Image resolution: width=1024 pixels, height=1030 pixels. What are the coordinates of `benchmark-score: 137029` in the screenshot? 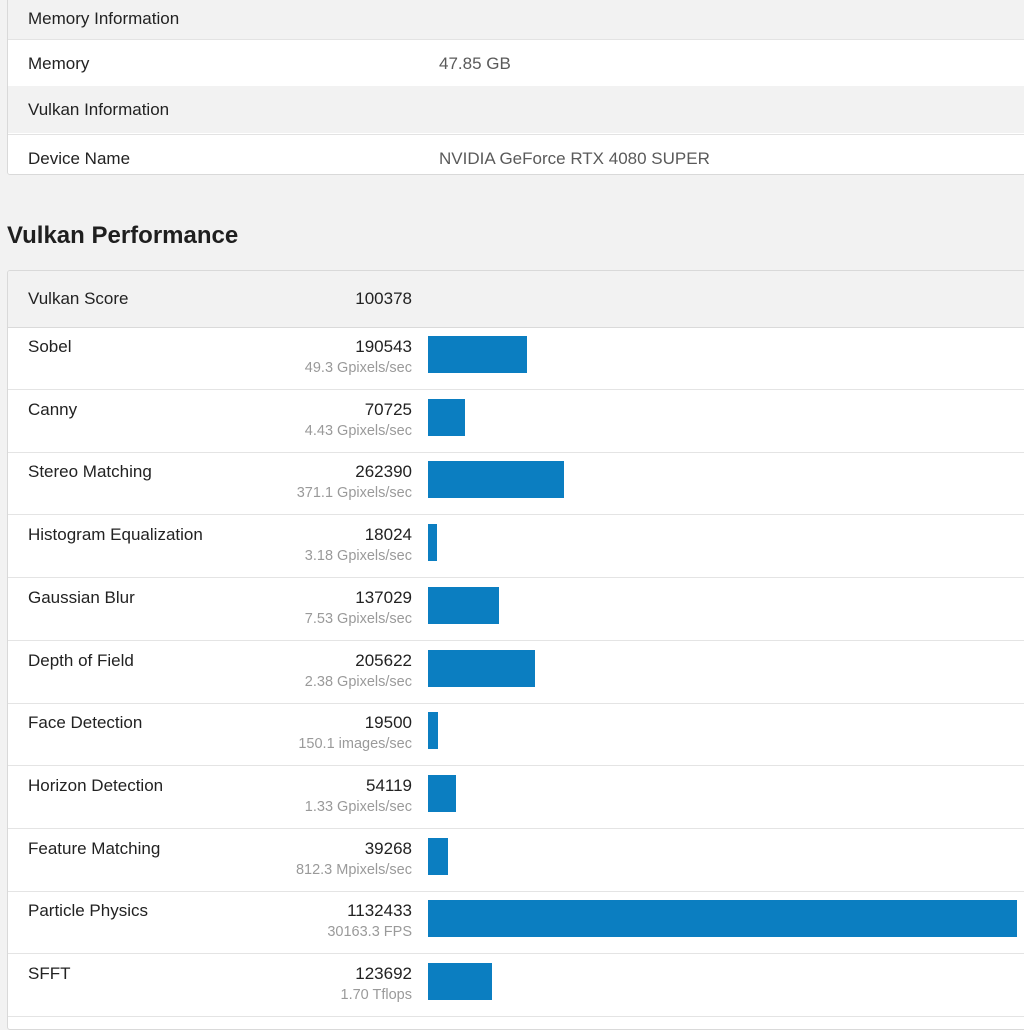 It's located at (383, 597).